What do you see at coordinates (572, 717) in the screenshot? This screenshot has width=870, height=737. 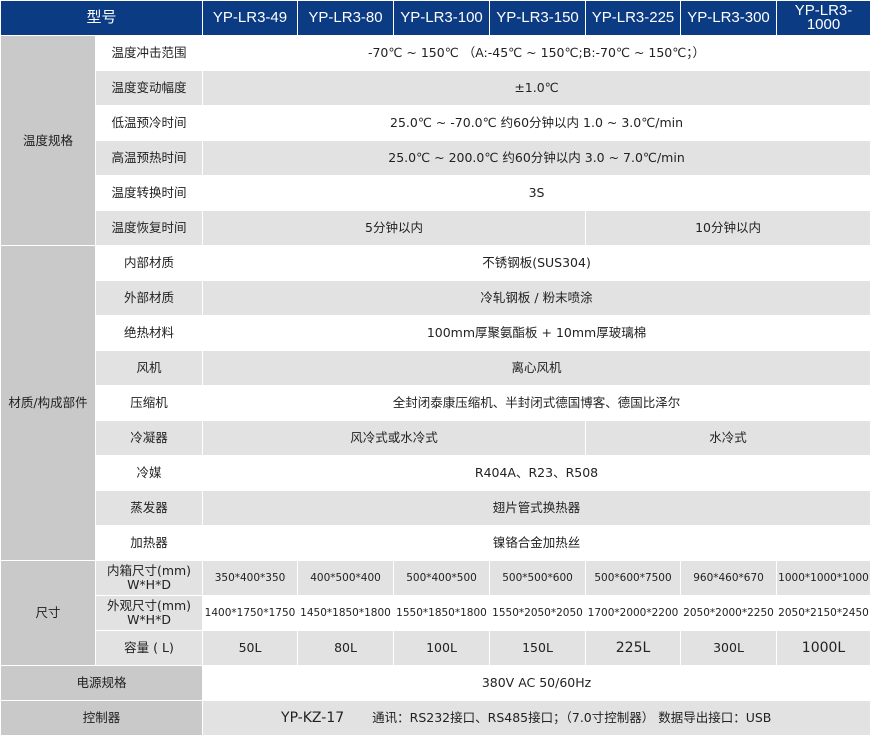 I see `controller-detail: 通讯：RS232接口、RS485接口；（7.0寸控制器） 数据导出接口：USB` at bounding box center [572, 717].